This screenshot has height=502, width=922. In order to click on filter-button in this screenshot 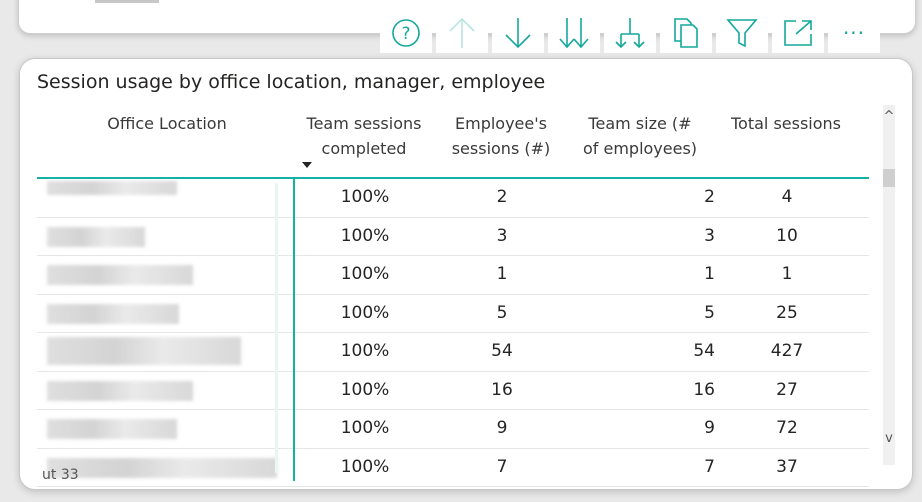, I will do `click(742, 33)`.